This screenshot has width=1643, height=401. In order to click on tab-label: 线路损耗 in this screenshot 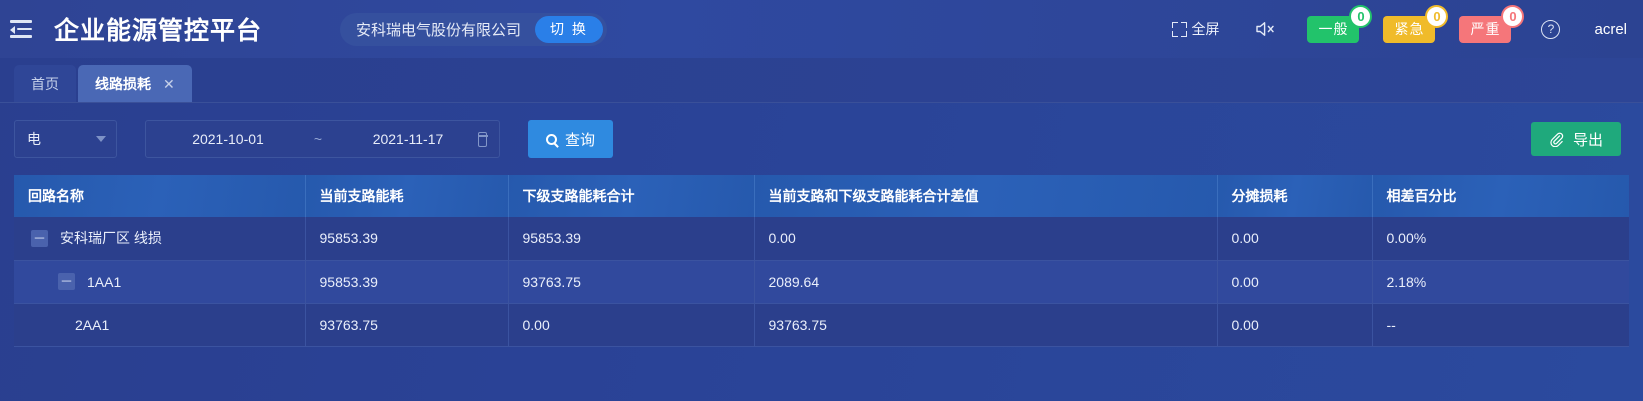, I will do `click(123, 83)`.